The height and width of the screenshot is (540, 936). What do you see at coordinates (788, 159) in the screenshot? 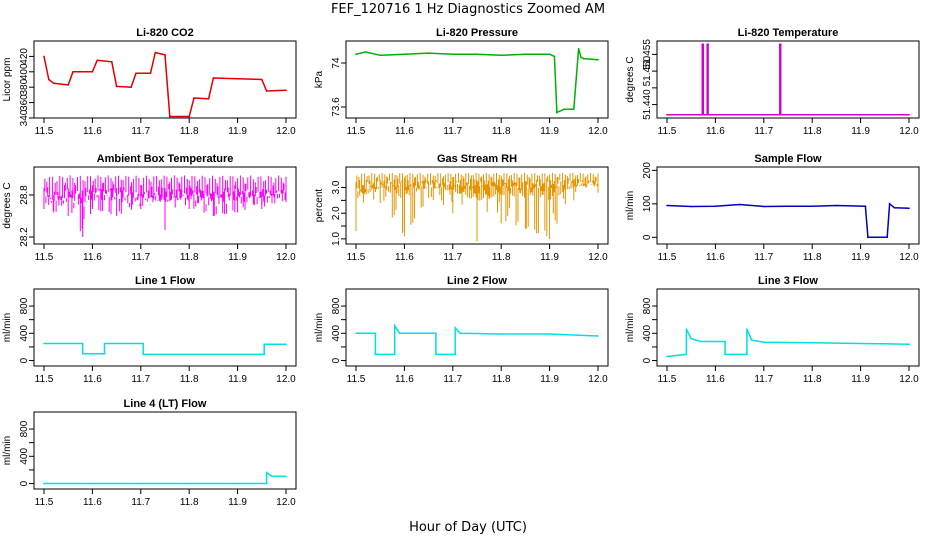
I see `panel-title: Sample Flow` at bounding box center [788, 159].